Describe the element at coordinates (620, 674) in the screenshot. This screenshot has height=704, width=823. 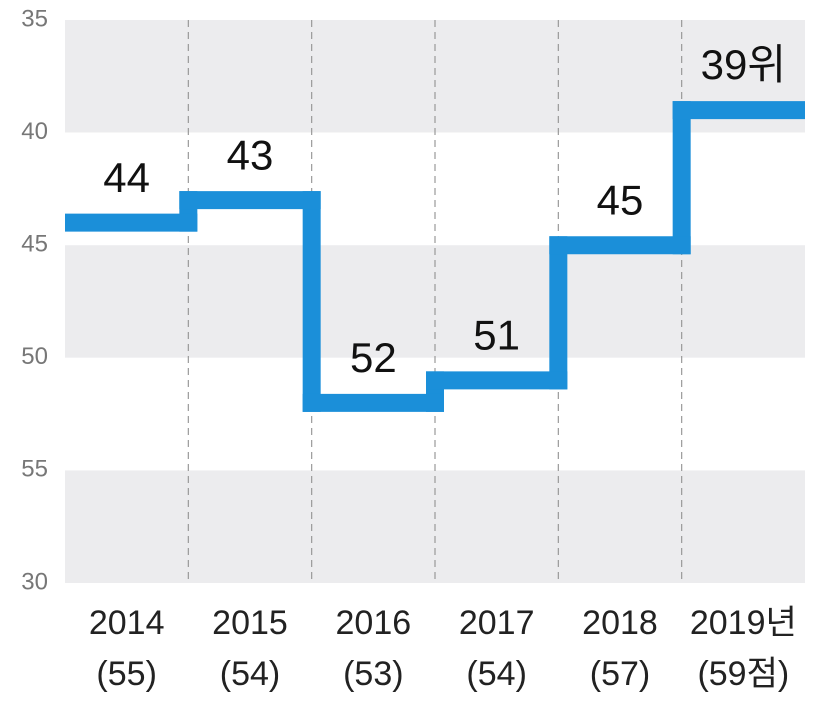
I see `x-sub-label: (57)` at that location.